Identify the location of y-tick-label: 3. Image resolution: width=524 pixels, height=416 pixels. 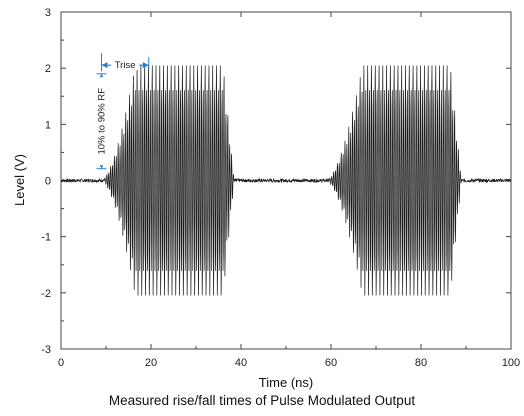
(48, 13).